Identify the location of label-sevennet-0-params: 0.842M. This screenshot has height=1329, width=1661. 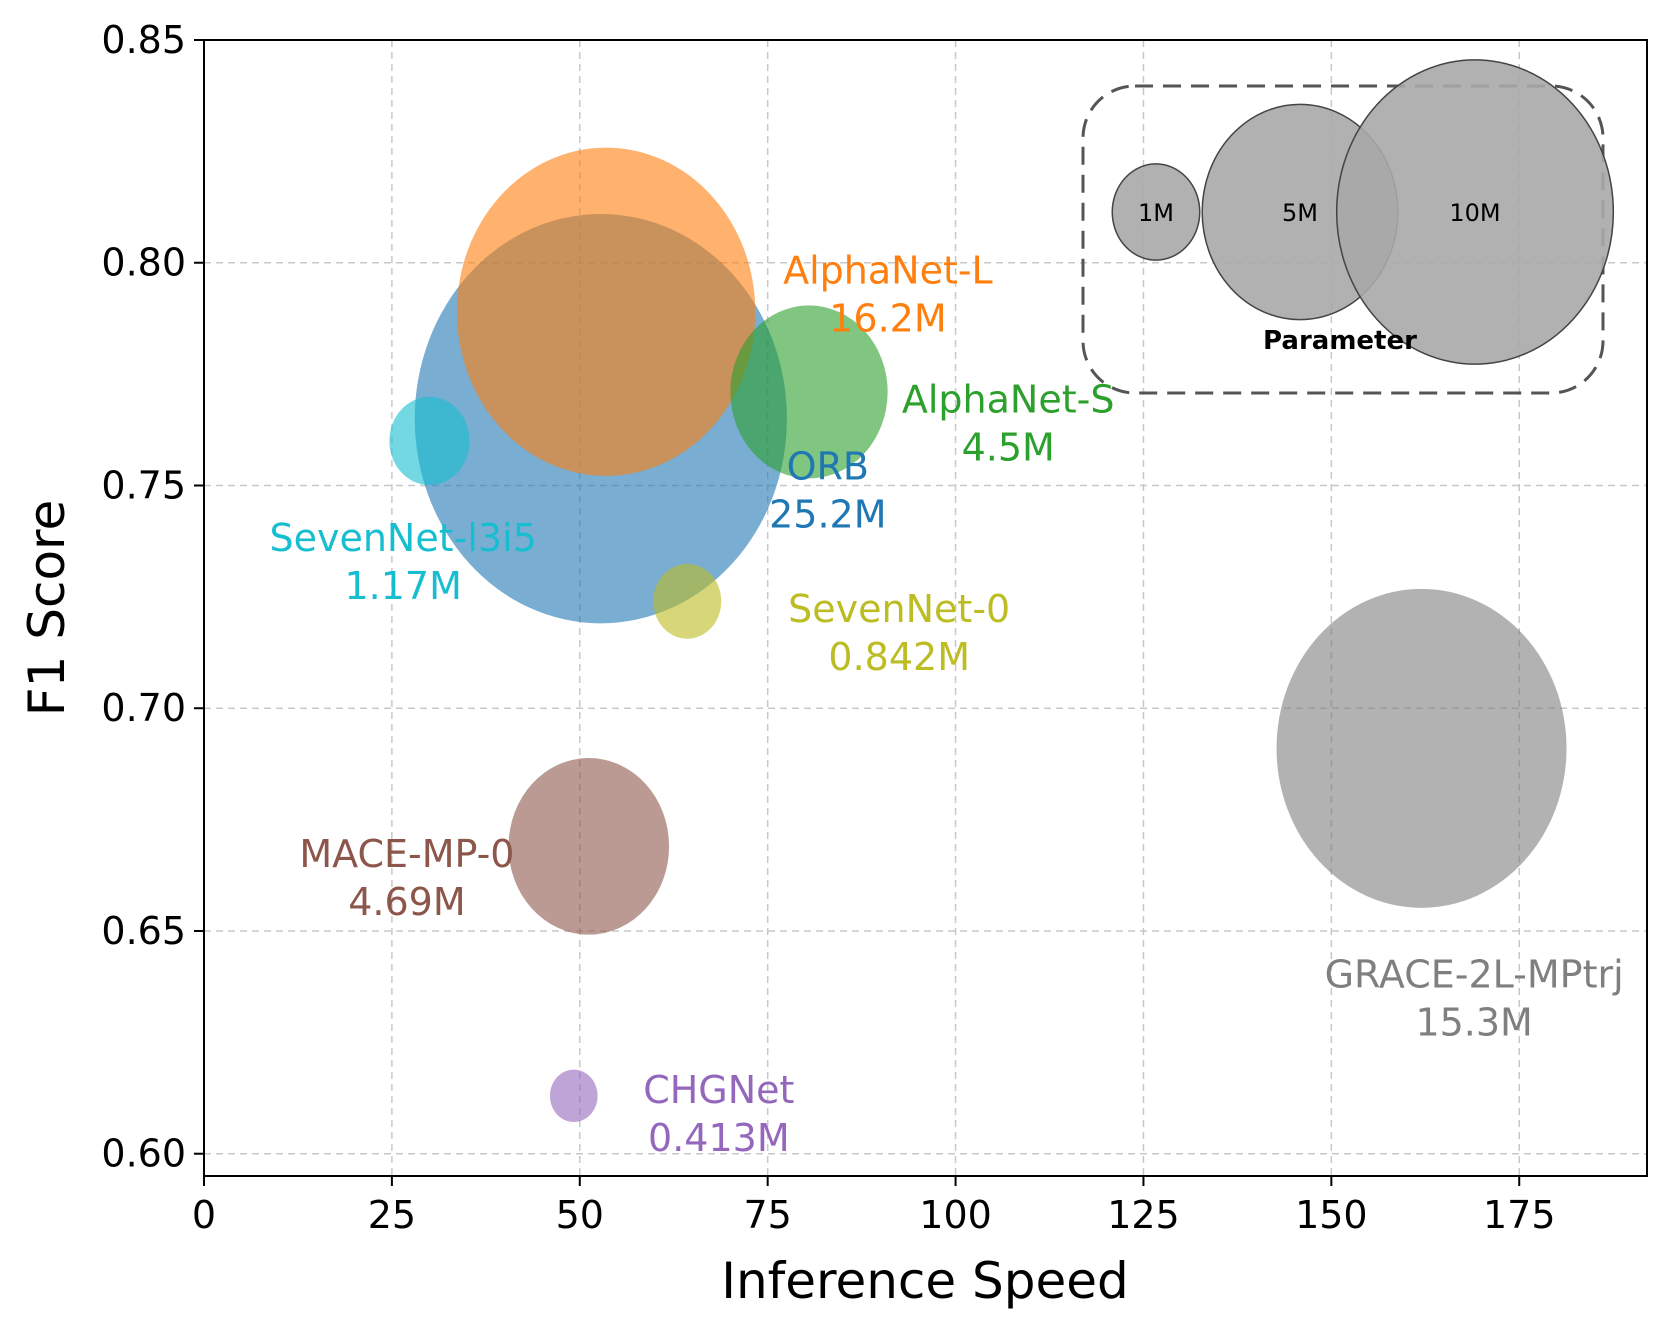
(899, 657).